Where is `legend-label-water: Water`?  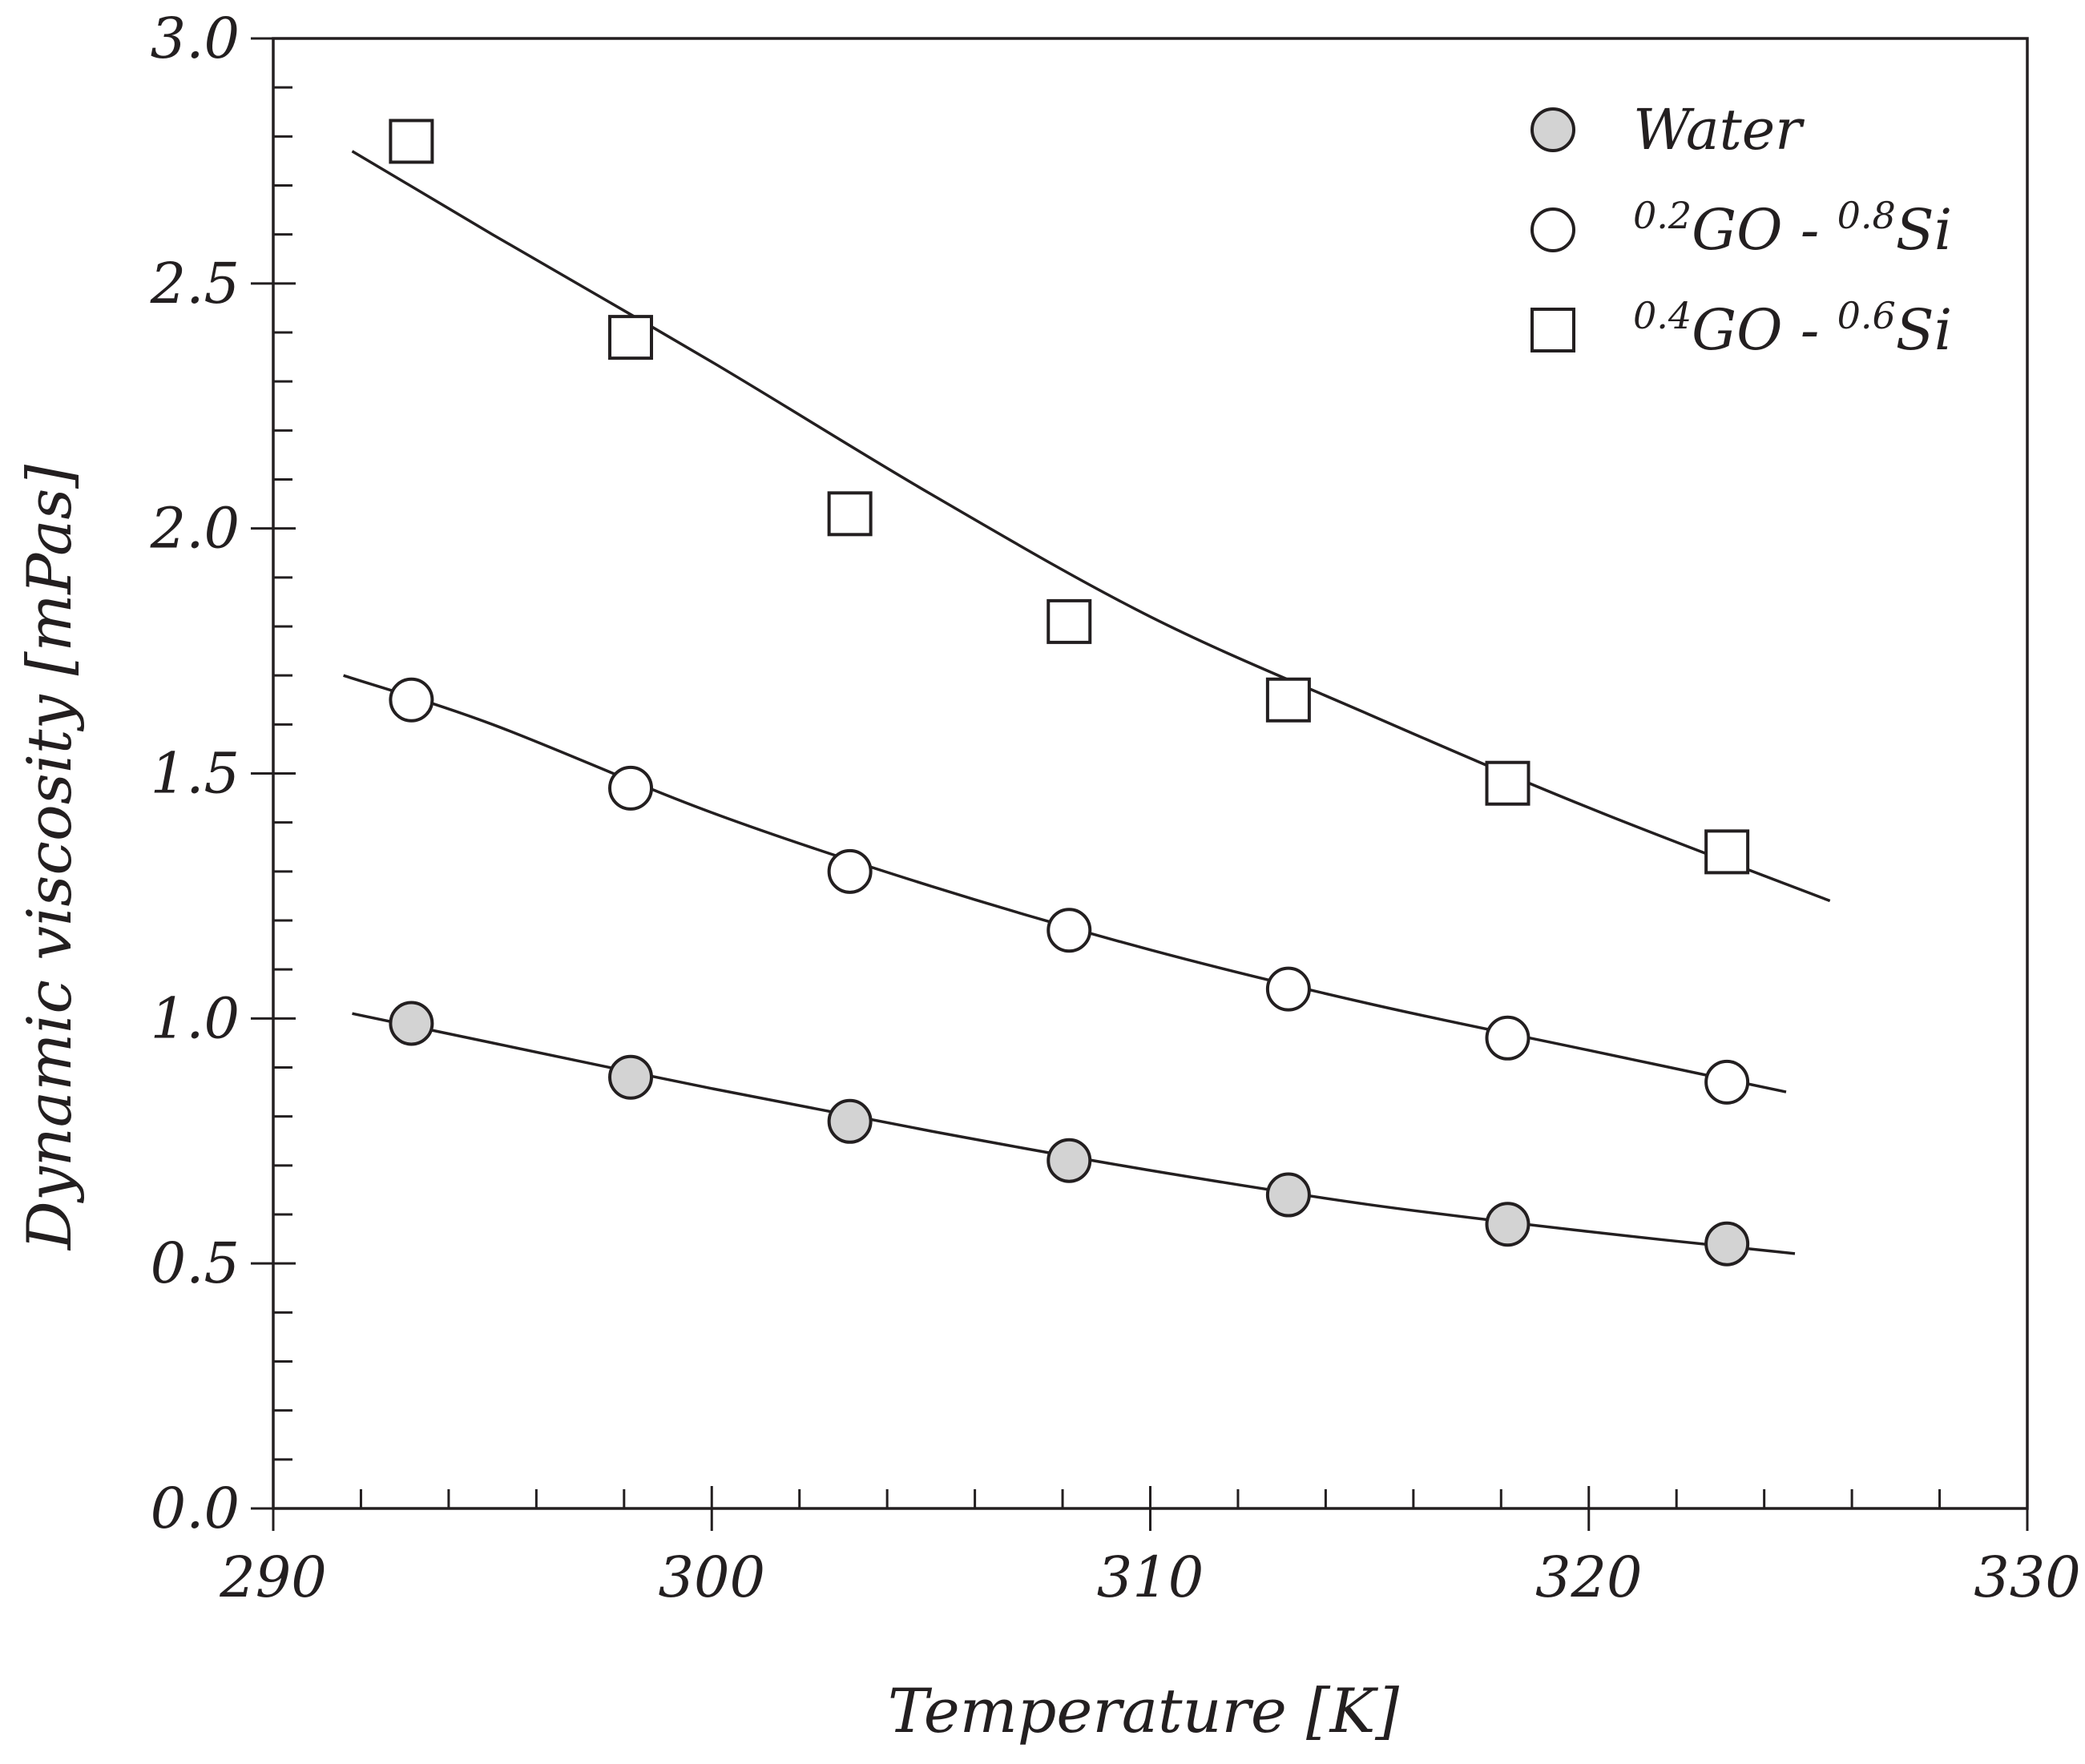 legend-label-water: Water is located at coordinates (1719, 130).